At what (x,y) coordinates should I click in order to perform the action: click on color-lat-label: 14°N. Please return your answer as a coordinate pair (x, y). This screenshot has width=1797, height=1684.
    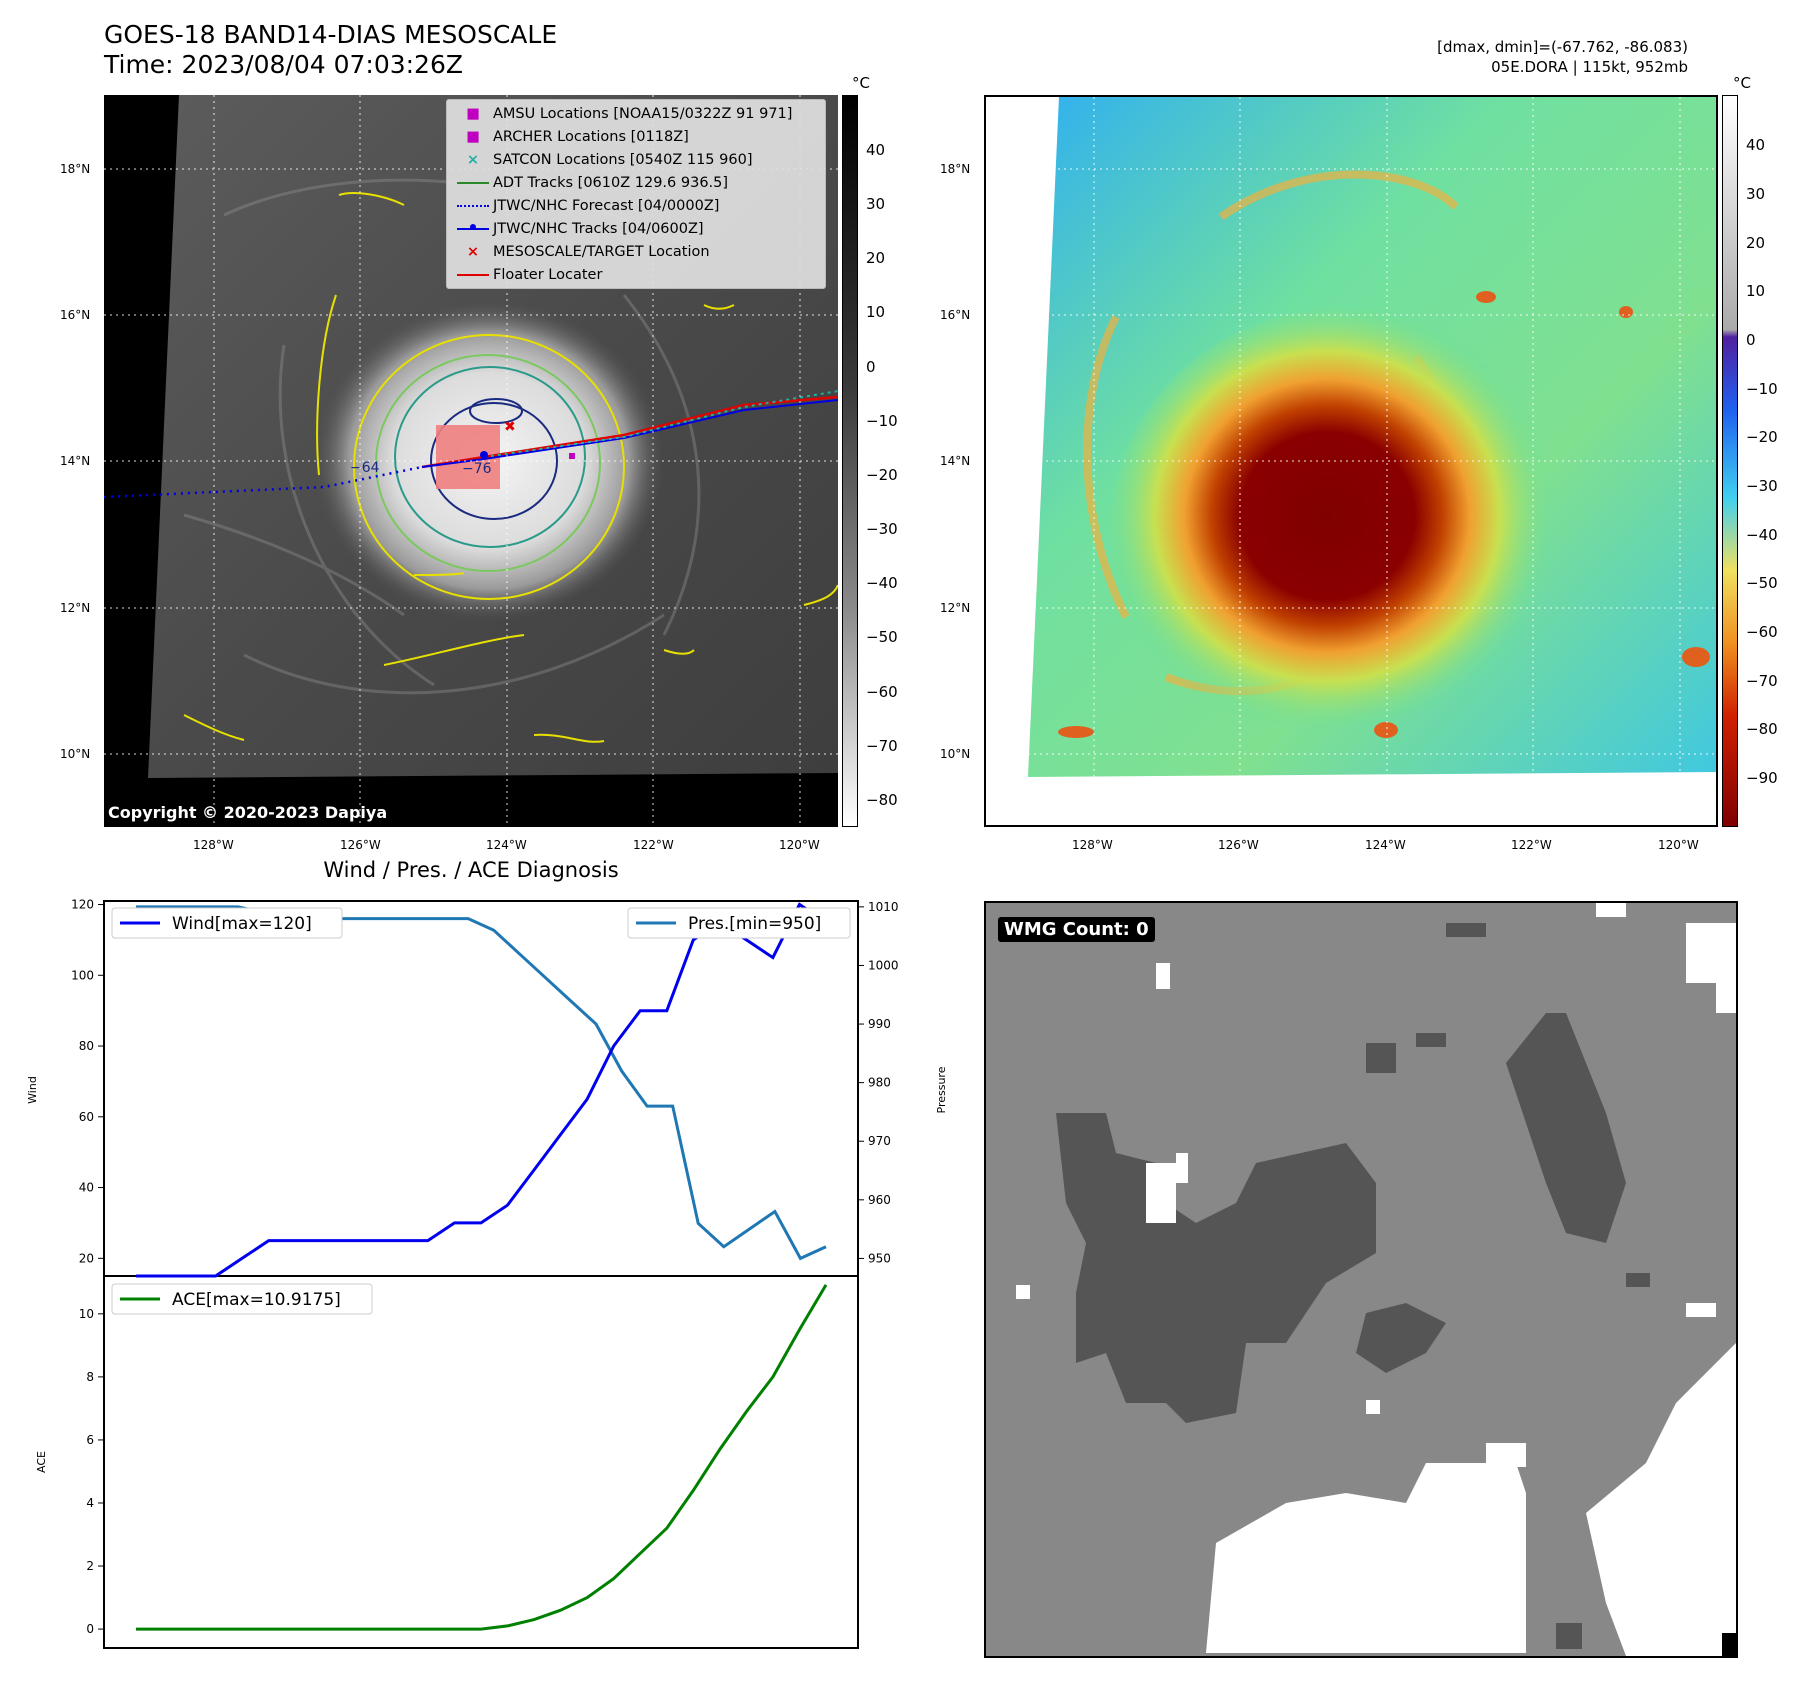
    Looking at the image, I should click on (955, 461).